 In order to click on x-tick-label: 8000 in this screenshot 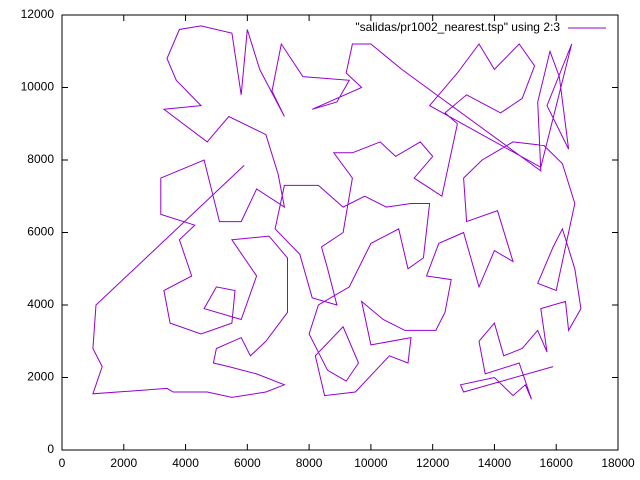, I will do `click(309, 463)`.